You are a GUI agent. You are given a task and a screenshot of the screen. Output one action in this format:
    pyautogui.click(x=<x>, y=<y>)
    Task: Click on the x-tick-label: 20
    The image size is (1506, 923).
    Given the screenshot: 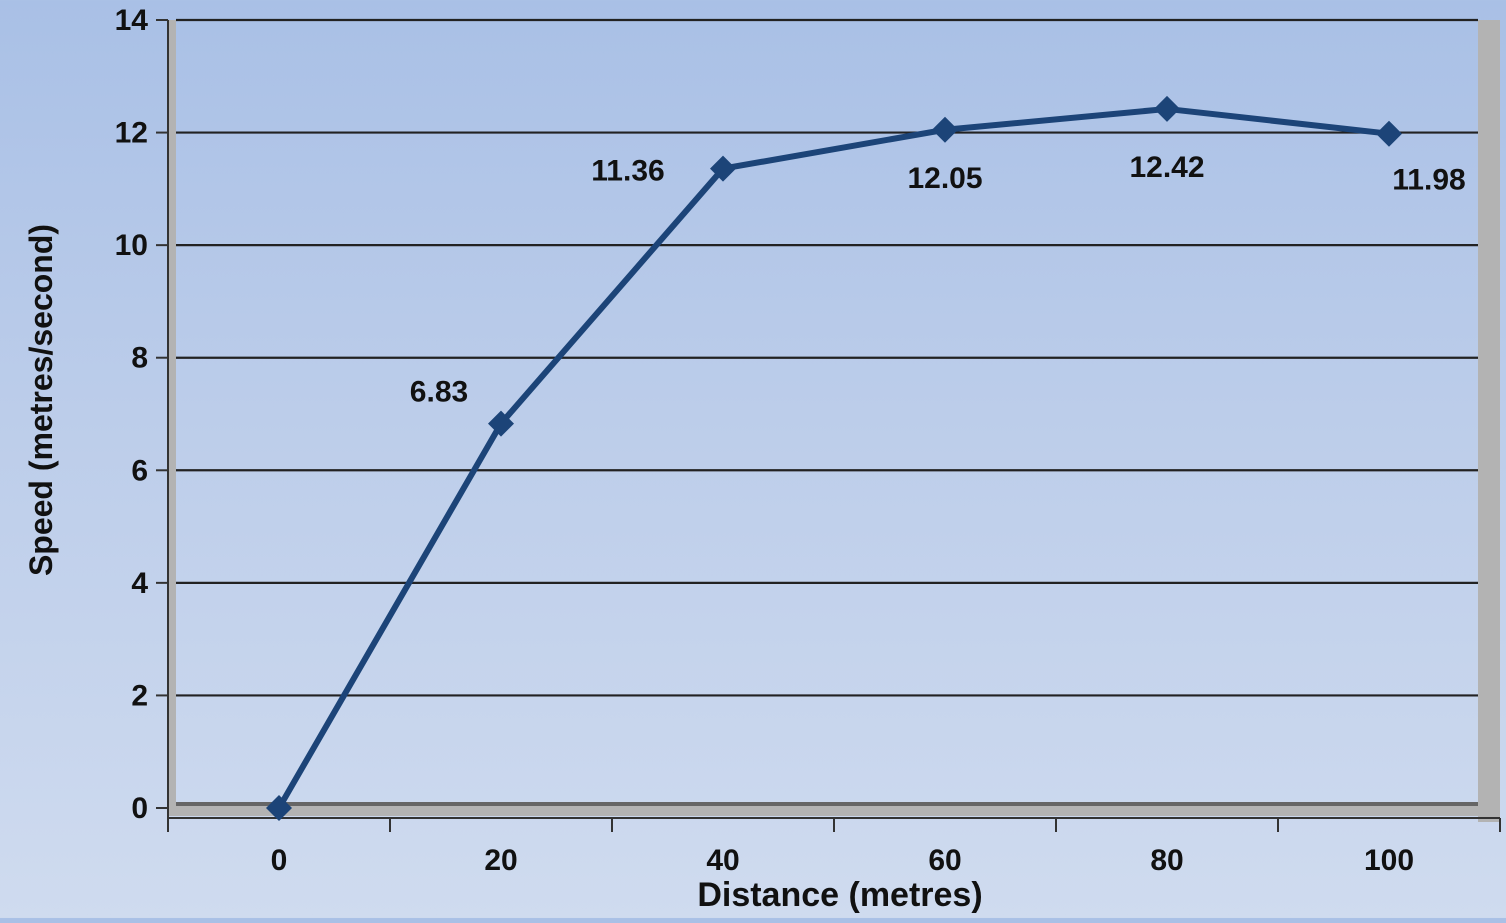 What is the action you would take?
    pyautogui.click(x=500, y=860)
    